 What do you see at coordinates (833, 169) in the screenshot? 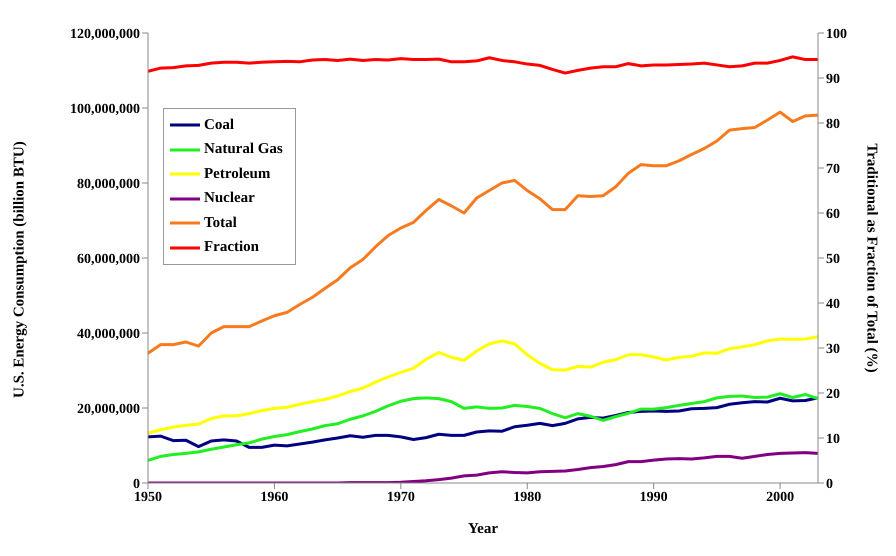
I see `y2-tick-label: 70` at bounding box center [833, 169].